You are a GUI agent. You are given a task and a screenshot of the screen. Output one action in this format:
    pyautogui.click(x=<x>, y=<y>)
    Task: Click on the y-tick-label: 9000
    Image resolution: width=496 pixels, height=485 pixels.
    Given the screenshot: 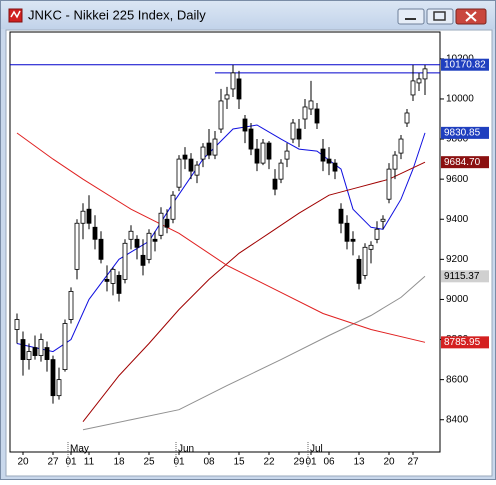 What is the action you would take?
    pyautogui.click(x=457, y=299)
    